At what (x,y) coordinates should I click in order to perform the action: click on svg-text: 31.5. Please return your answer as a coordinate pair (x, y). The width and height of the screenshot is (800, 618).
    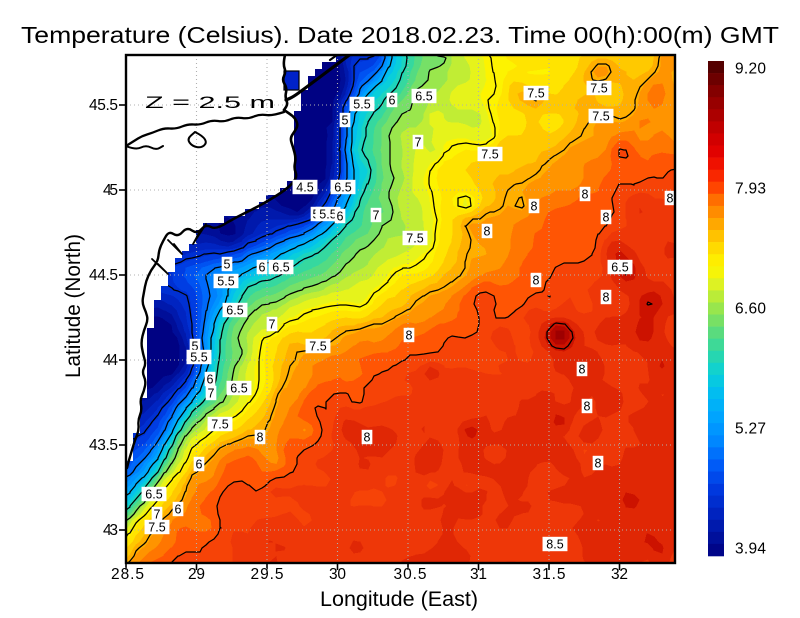
    Looking at the image, I should click on (549, 574).